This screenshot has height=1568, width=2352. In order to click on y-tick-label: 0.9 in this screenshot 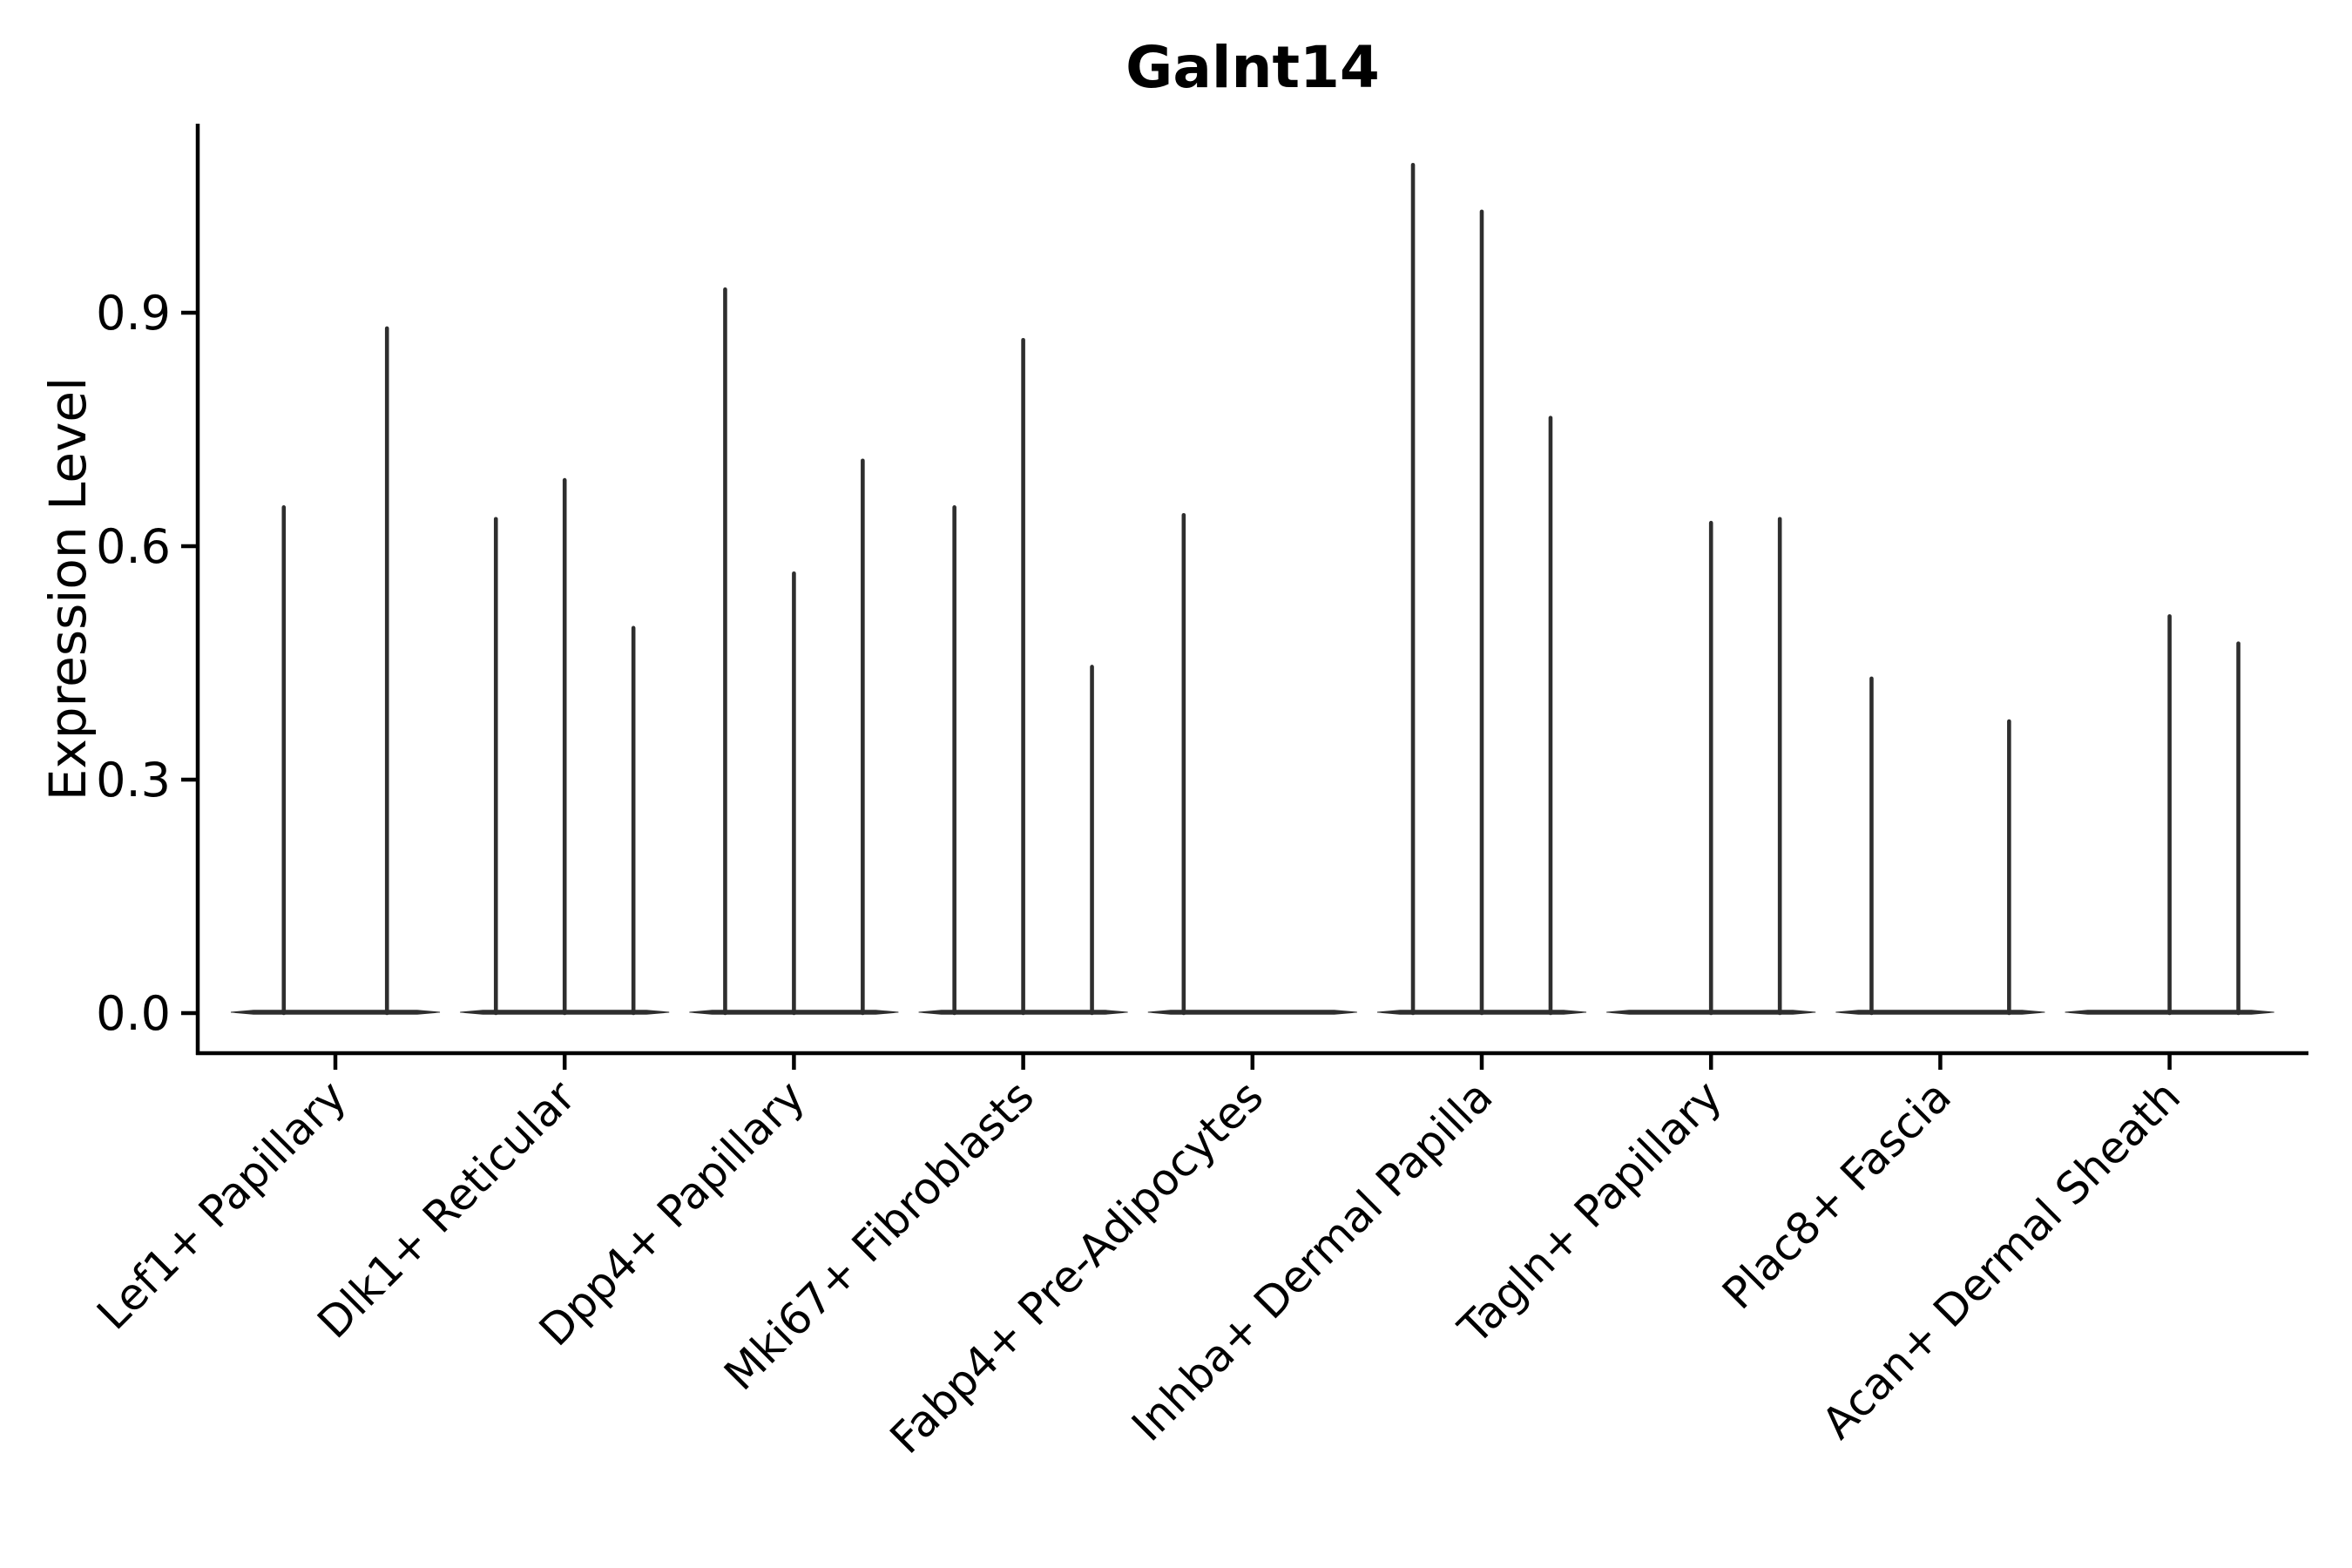, I will do `click(134, 314)`.